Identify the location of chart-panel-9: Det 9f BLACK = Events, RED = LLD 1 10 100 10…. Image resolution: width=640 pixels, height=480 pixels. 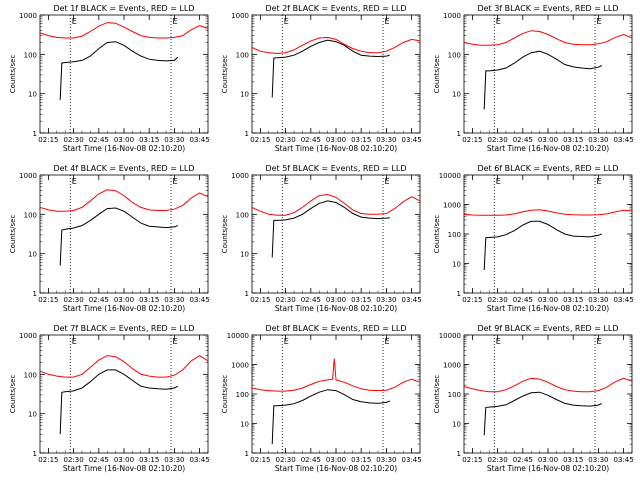
(533, 398).